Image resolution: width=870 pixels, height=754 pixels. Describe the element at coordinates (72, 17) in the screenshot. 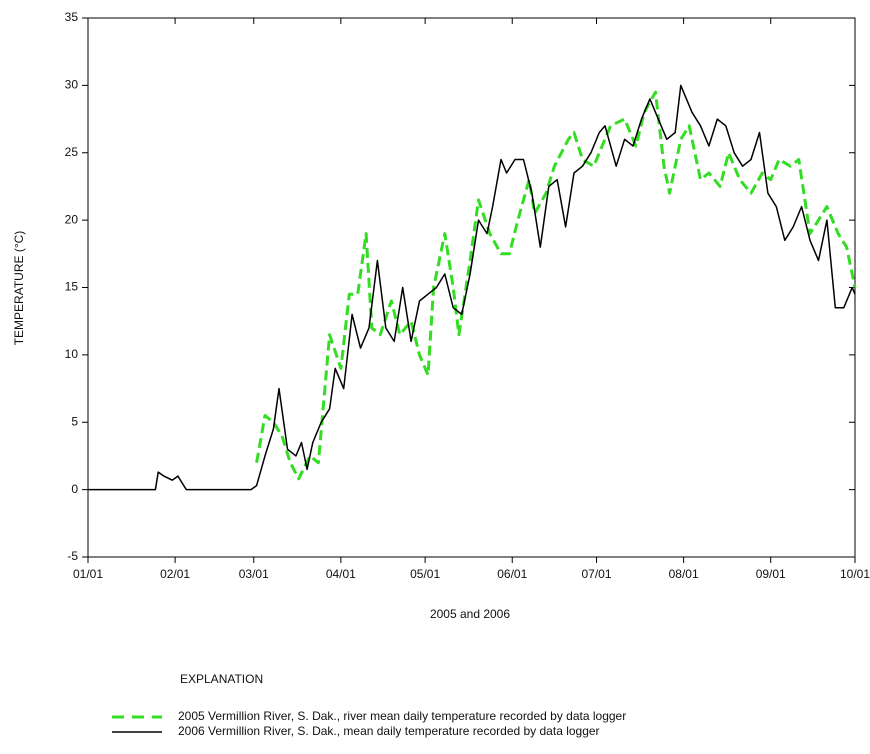

I see `y-tick-label: 35` at that location.